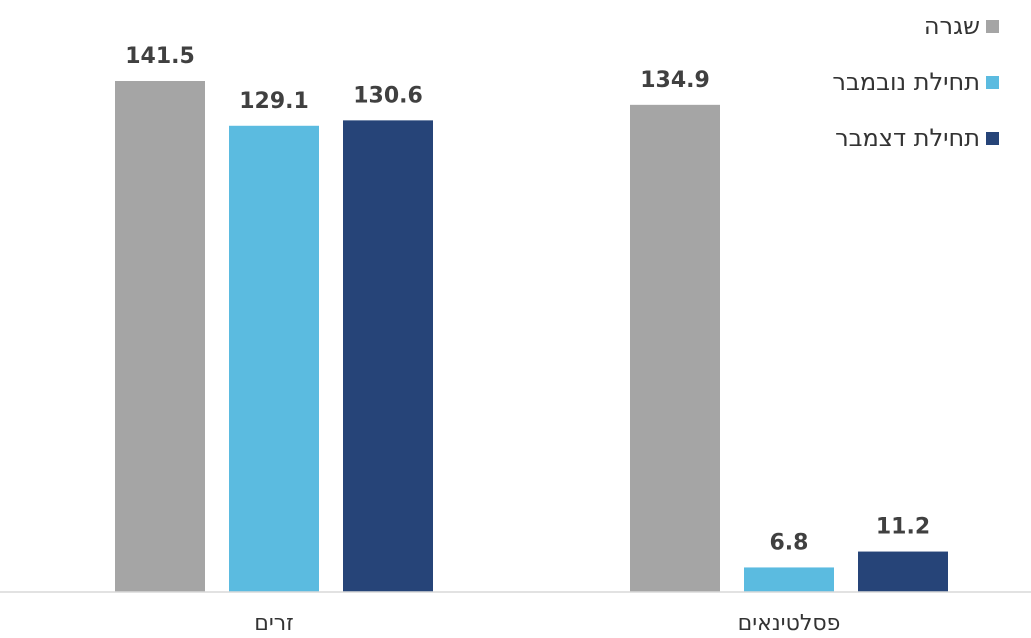 Image resolution: width=1031 pixels, height=638 pixels. I want to click on bar-foreigners-routine, so click(160, 336).